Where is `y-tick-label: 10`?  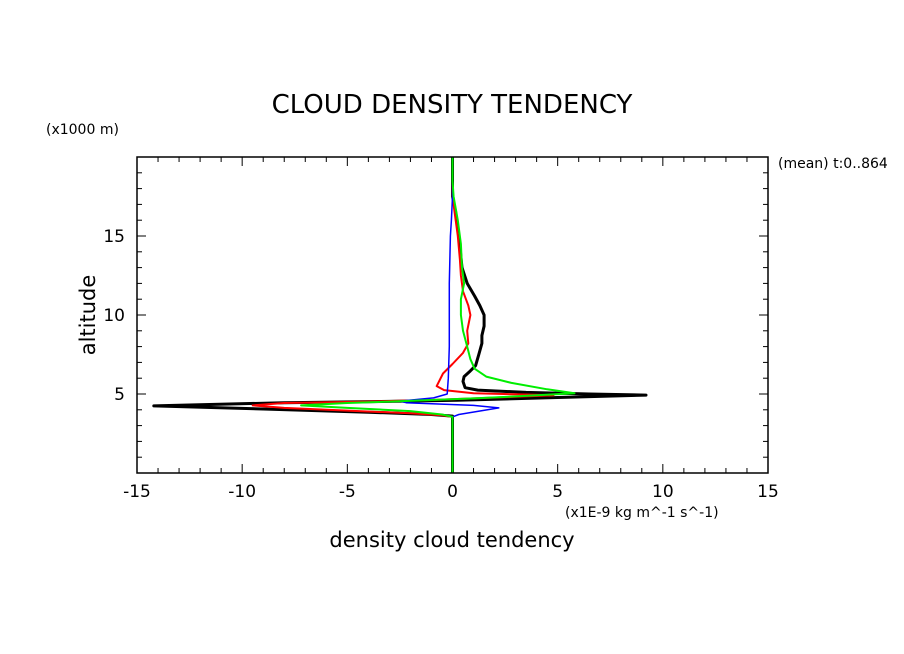
y-tick-label: 10 is located at coordinates (114, 316).